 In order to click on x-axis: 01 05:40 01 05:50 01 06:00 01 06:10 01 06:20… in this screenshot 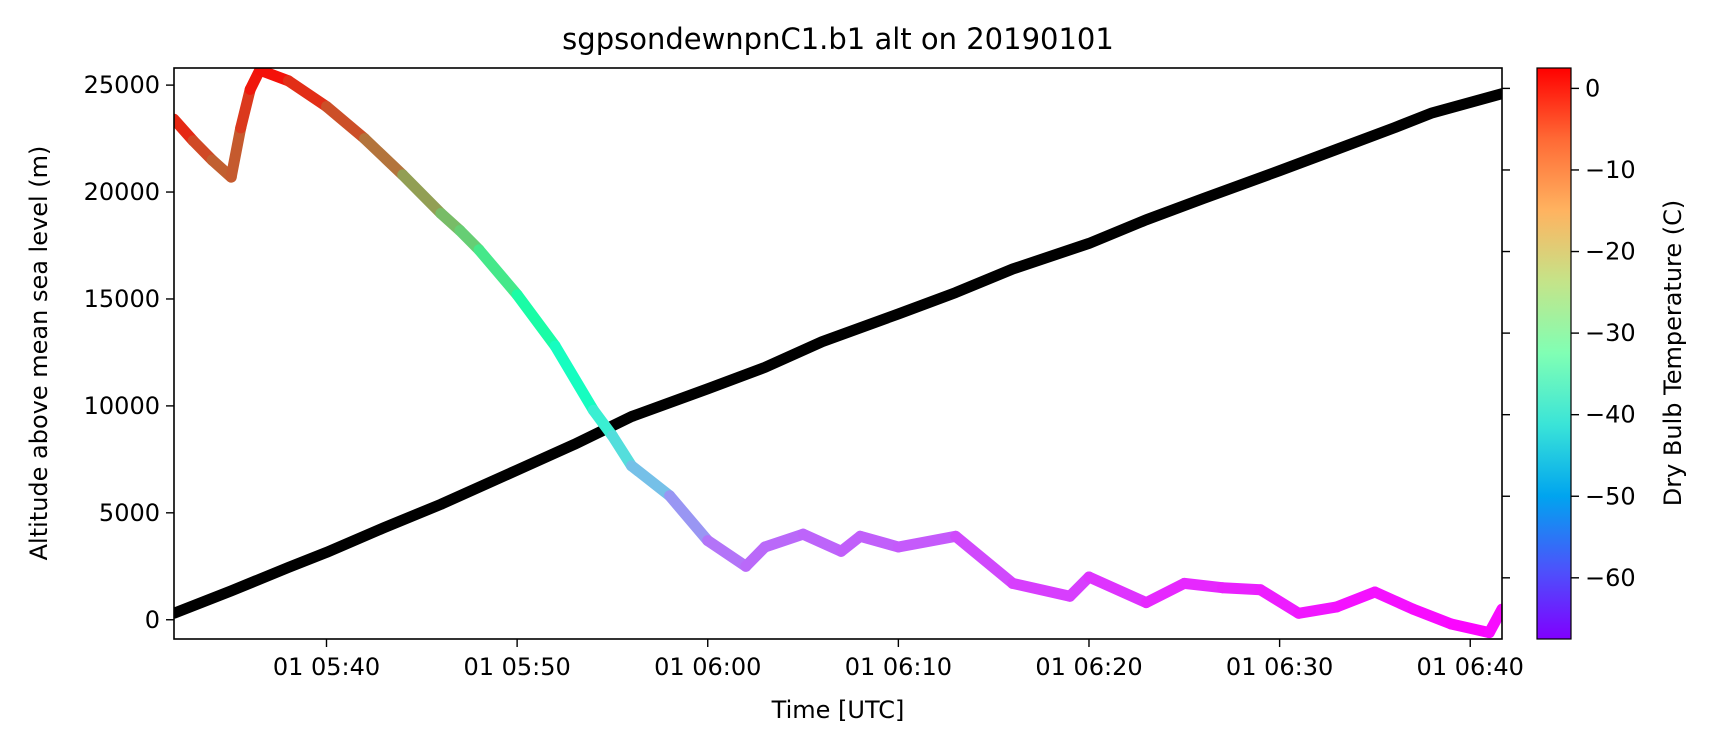, I will do `click(898, 660)`.